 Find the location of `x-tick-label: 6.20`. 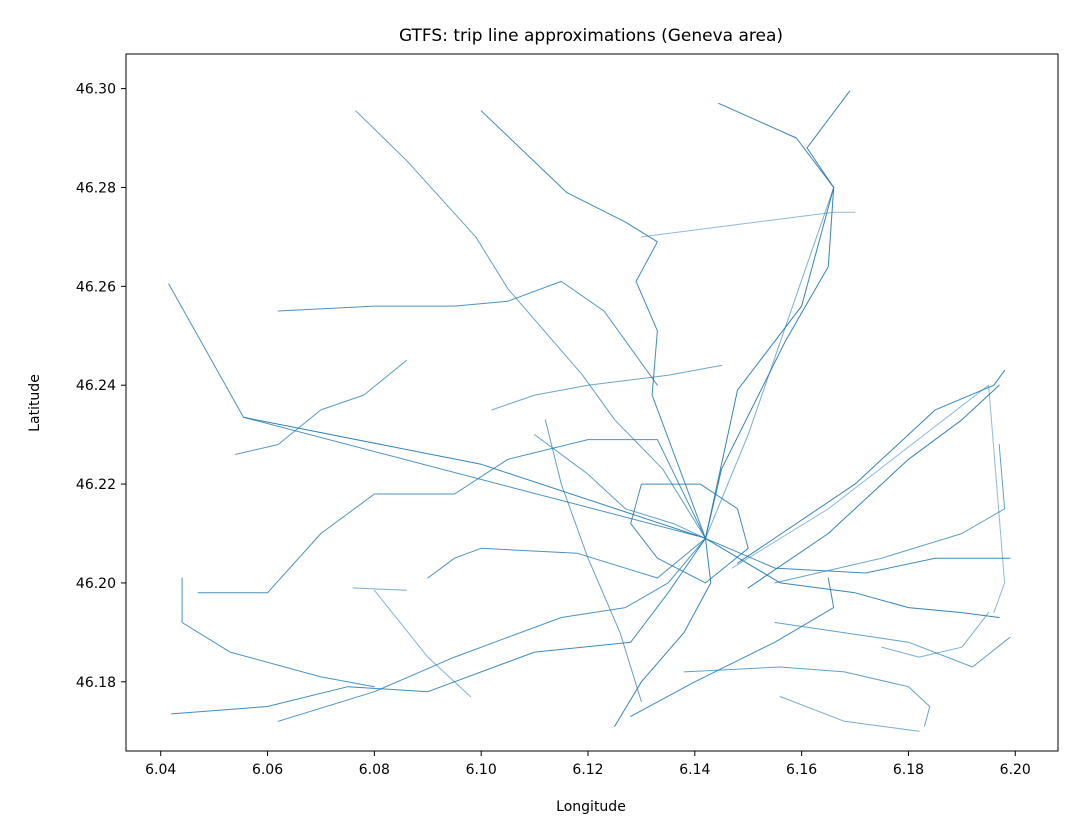

x-tick-label: 6.20 is located at coordinates (1015, 770).